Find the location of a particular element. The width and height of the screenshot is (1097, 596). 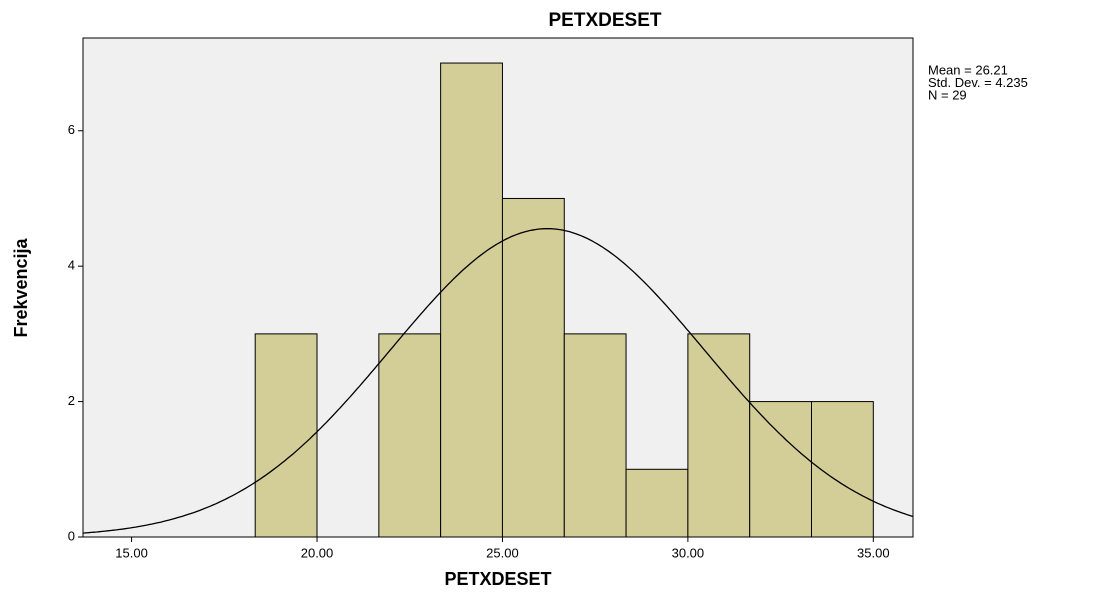

y-tick-label: 0 is located at coordinates (71, 535).